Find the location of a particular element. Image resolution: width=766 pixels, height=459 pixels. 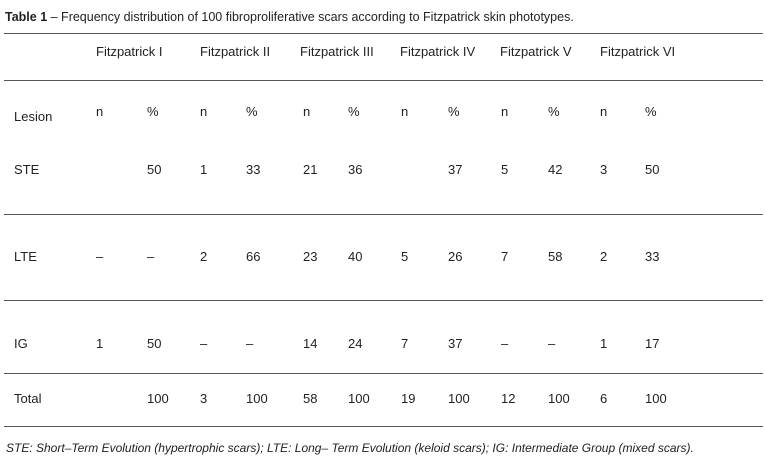

row-label: STE is located at coordinates (27, 169).